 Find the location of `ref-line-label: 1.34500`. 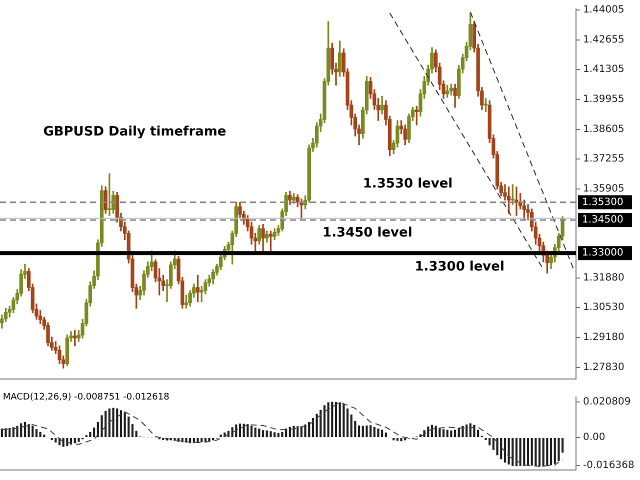

ref-line-label: 1.34500 is located at coordinates (603, 220).